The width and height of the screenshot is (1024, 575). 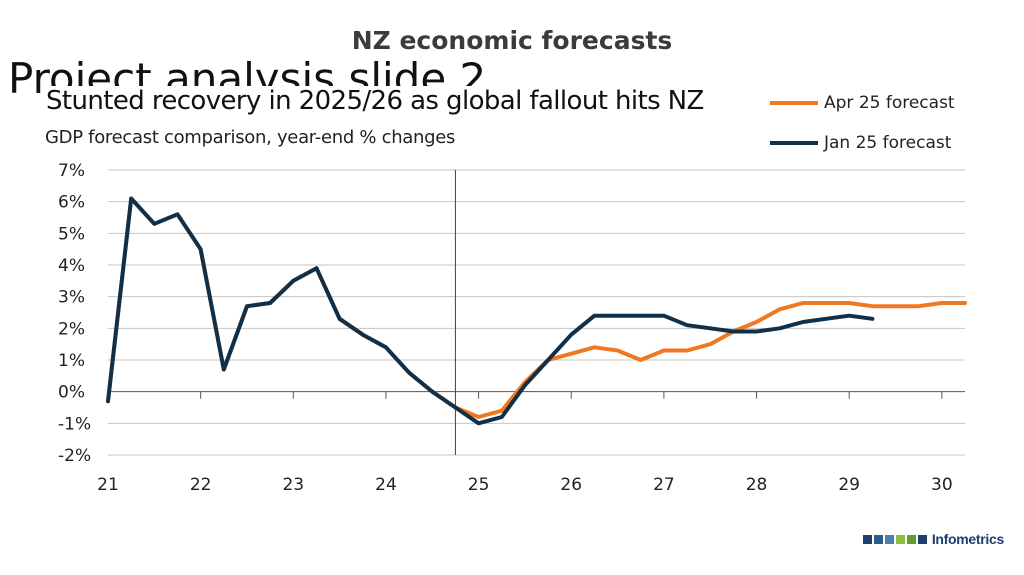 I want to click on y-tick-label: 2%, so click(x=71, y=329).